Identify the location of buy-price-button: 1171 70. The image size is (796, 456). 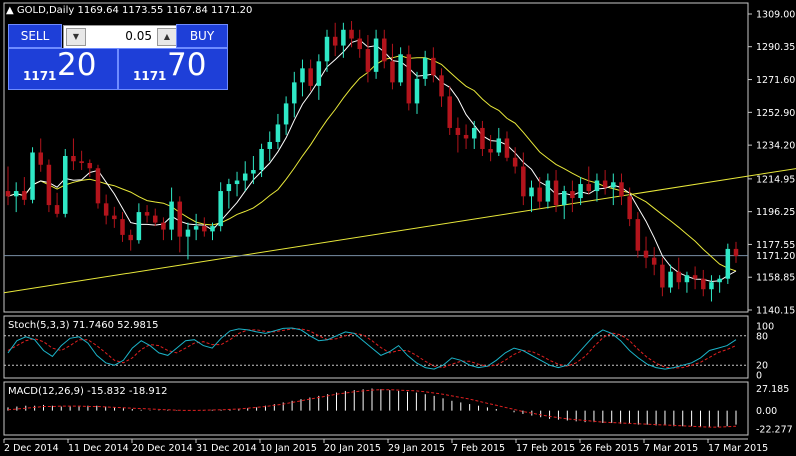
(173, 68).